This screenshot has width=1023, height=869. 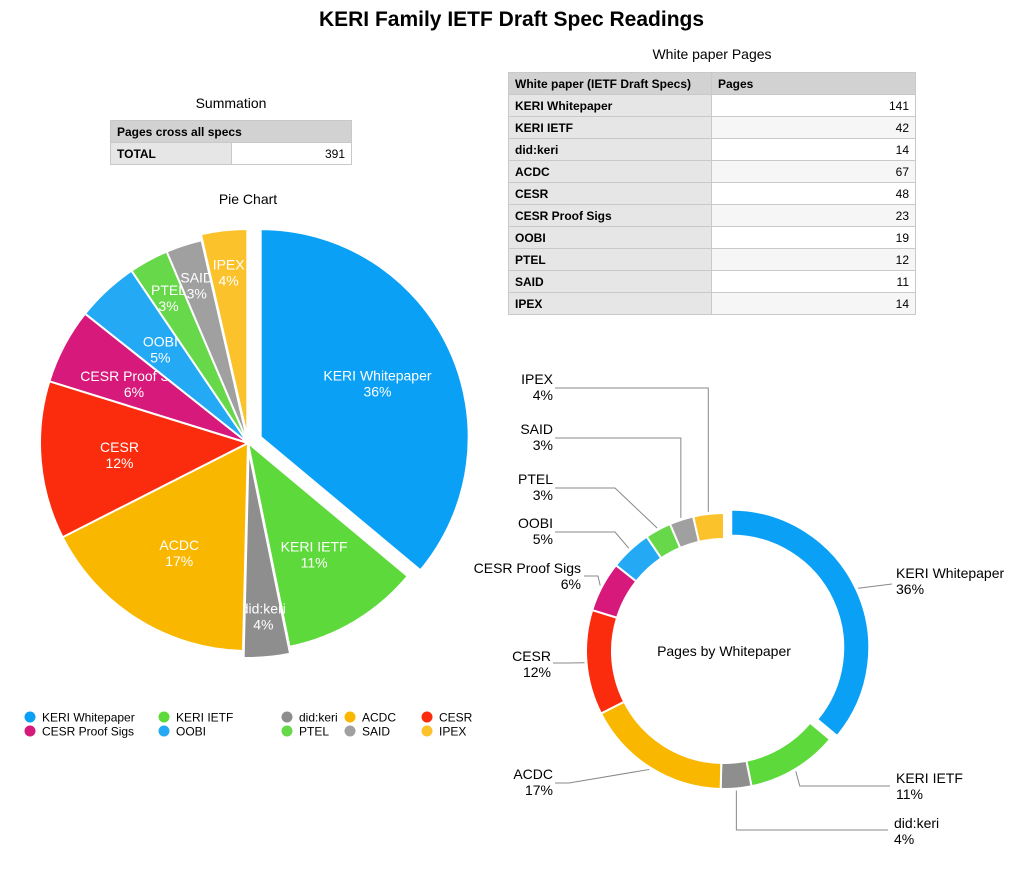 What do you see at coordinates (168, 298) in the screenshot?
I see `pie-label-ptel: PTEL 3%` at bounding box center [168, 298].